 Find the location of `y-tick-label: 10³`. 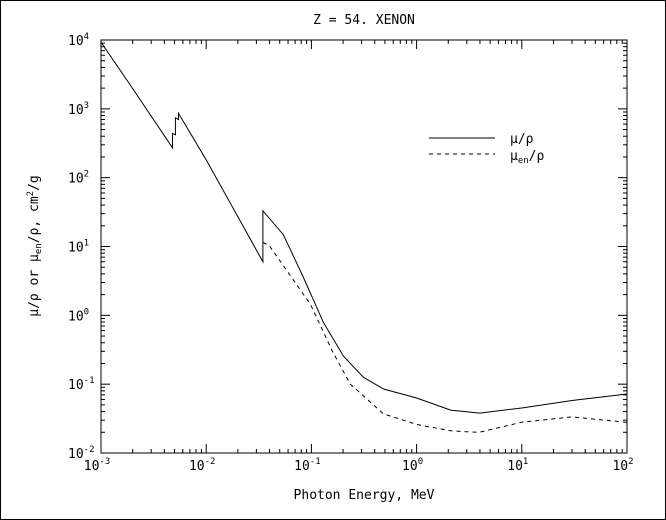

y-tick-label: 10³ is located at coordinates (78, 109).